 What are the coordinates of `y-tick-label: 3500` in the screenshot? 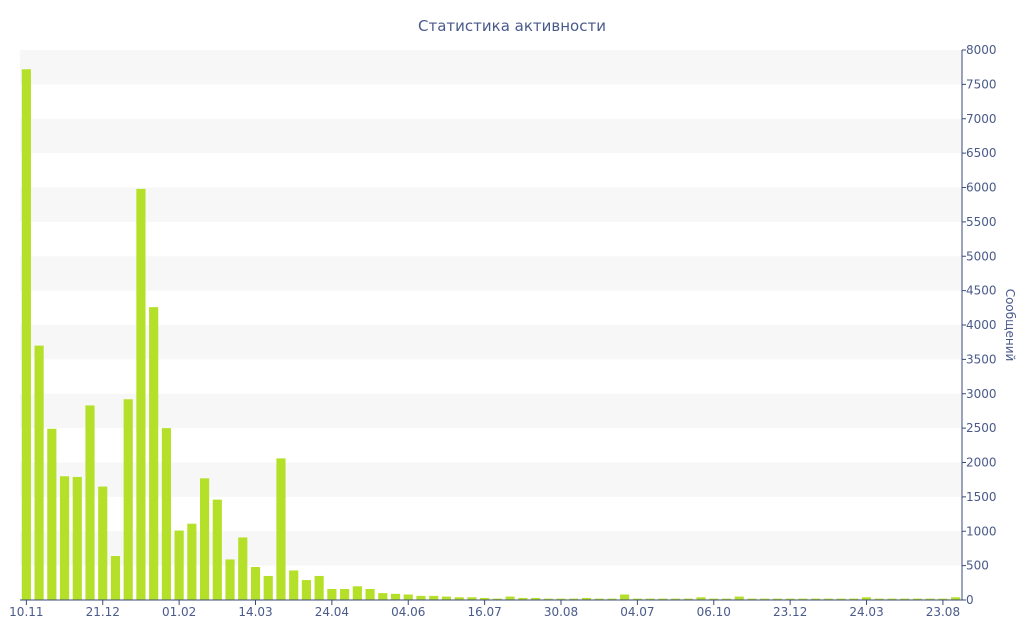 It's located at (981, 359).